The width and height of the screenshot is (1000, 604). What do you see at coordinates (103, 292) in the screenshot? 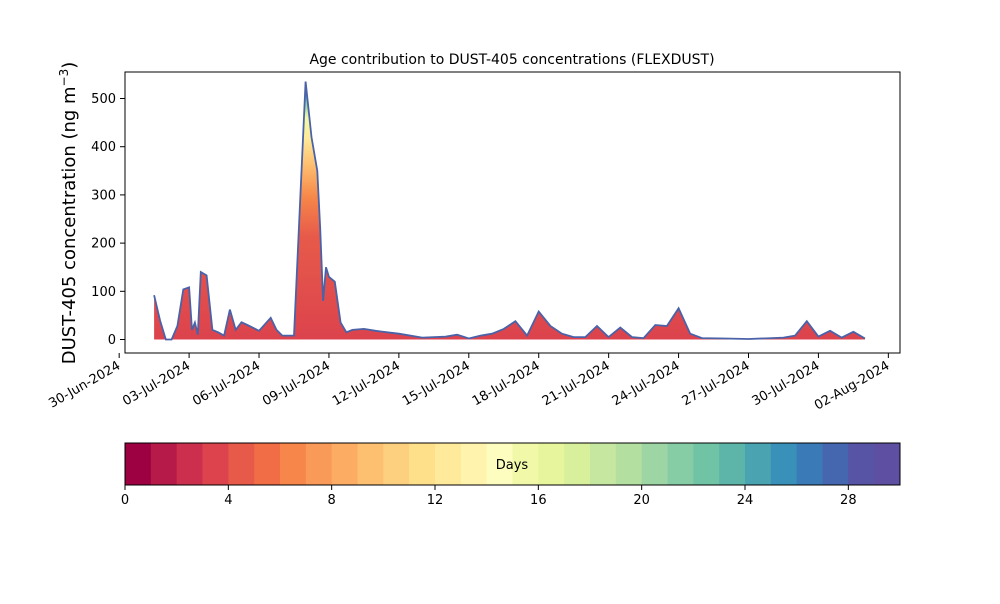
I see `y-tick-label: 100` at bounding box center [103, 292].